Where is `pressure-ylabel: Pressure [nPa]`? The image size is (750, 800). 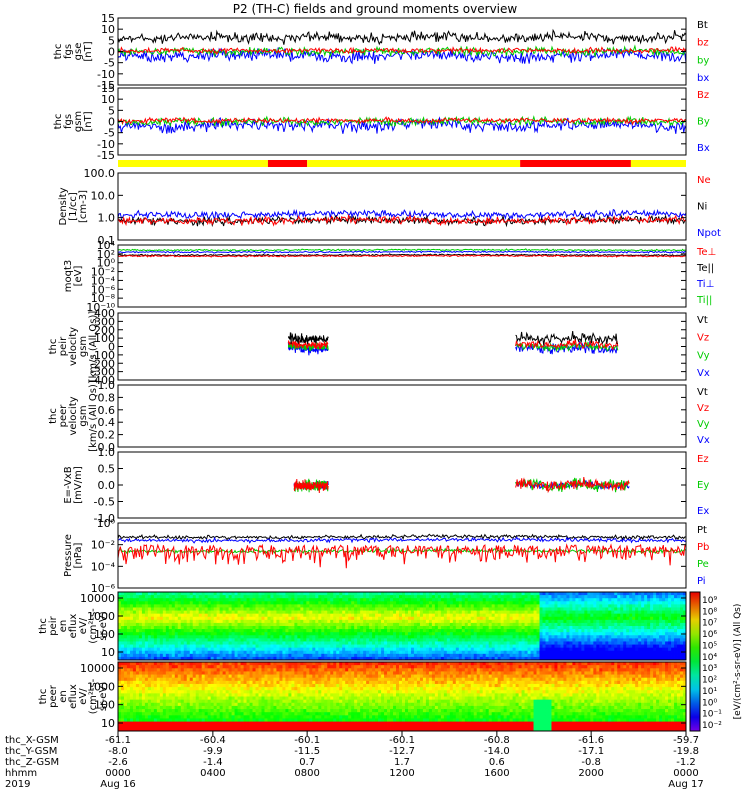 pressure-ylabel: Pressure [nPa] is located at coordinates (73, 555).